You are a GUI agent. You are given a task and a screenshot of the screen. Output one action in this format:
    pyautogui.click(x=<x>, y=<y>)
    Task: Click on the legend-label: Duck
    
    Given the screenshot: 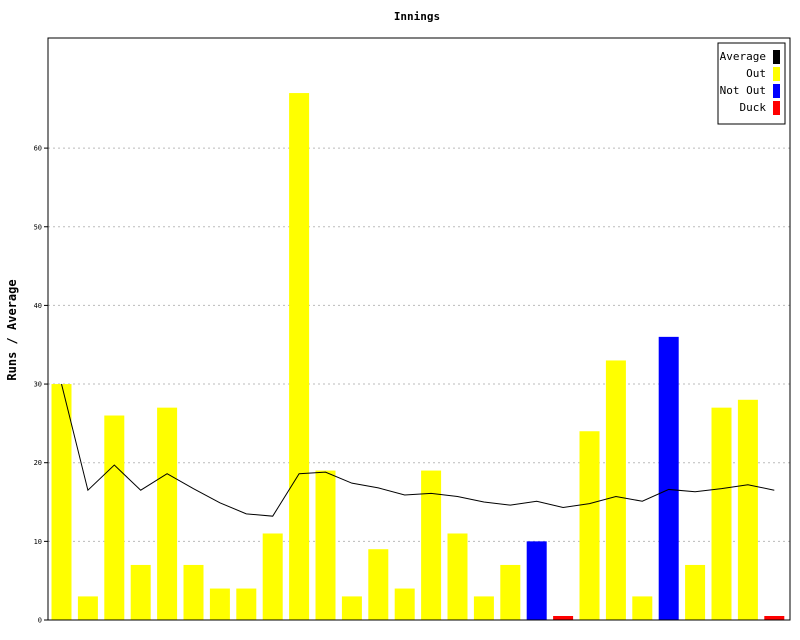 What is the action you would take?
    pyautogui.click(x=753, y=107)
    